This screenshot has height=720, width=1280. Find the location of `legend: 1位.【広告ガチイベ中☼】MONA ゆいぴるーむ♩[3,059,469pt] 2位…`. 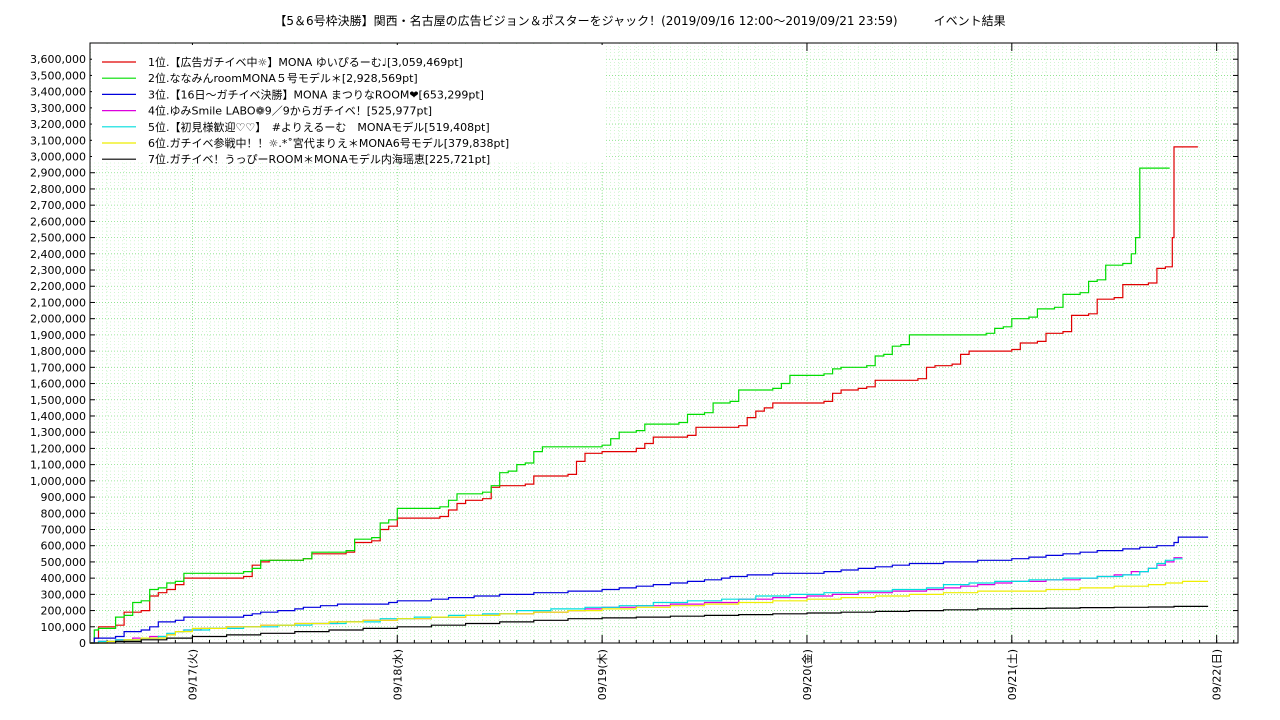

legend: 1位.【広告ガチイベ中☼】MONA ゆいぴるーむ♩[3,059,469pt] 2位… is located at coordinates (348, 105).